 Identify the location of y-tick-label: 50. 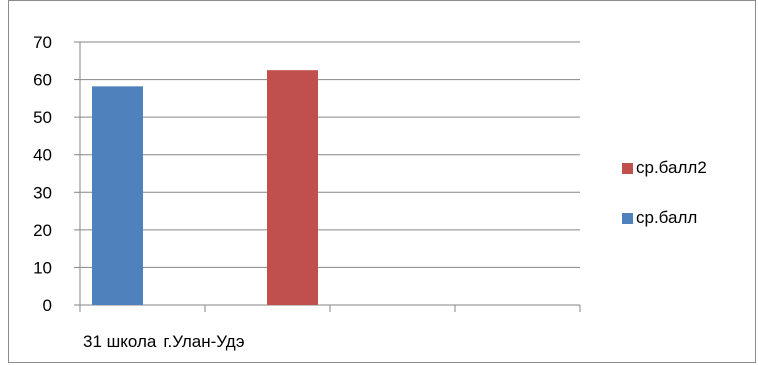
(42, 117).